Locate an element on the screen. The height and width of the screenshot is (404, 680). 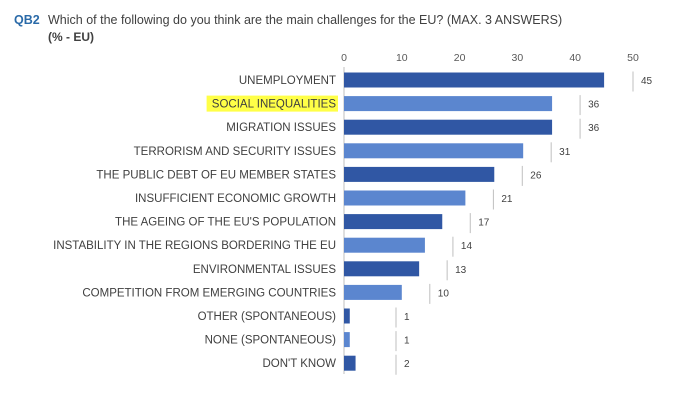
category-label: NONE (SPONTANEOUS) is located at coordinates (271, 341).